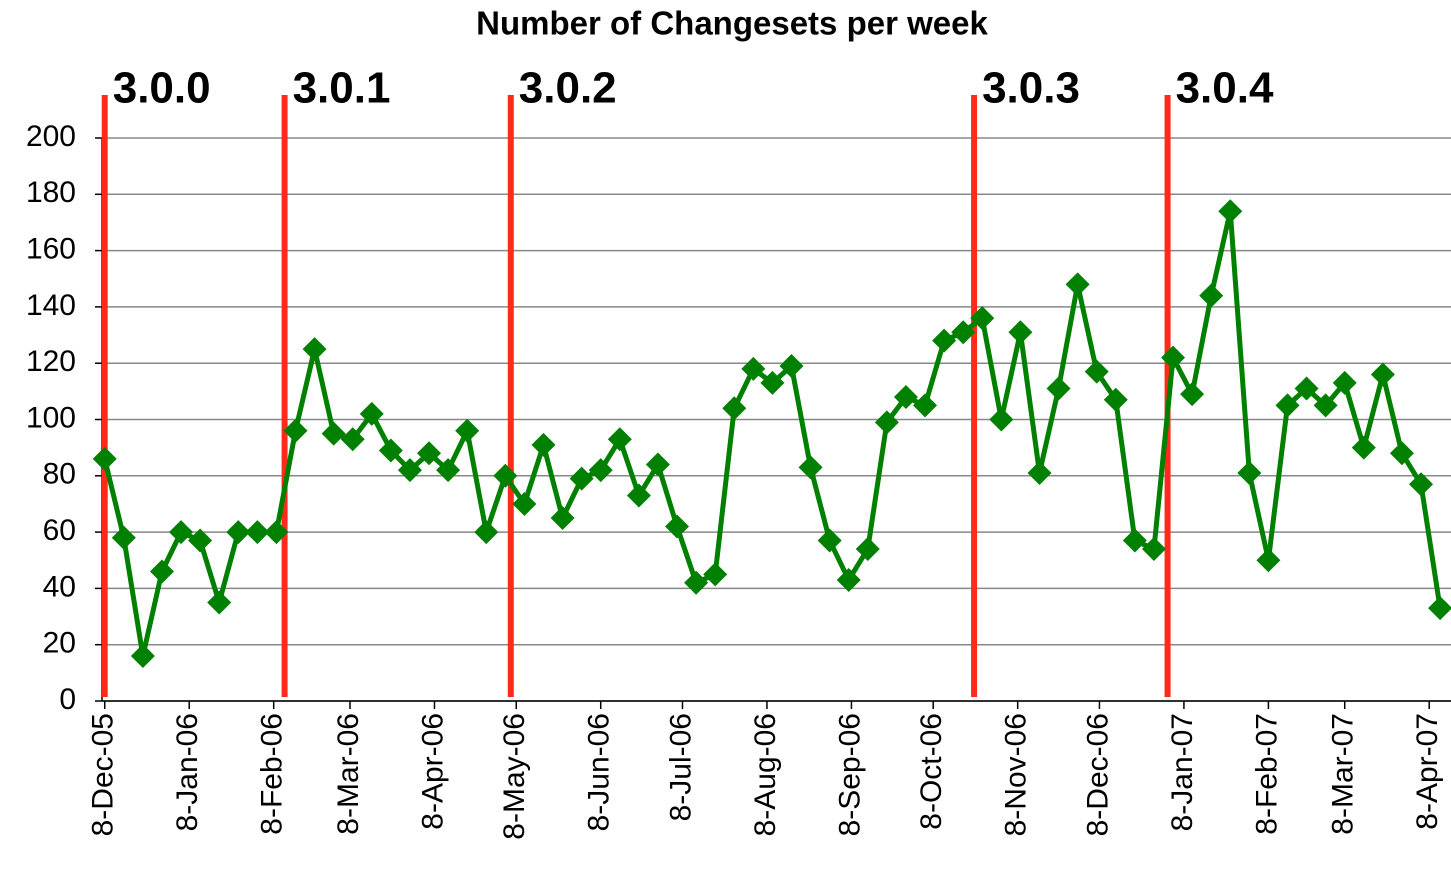 This screenshot has width=1451, height=885. Describe the element at coordinates (849, 774) in the screenshot. I see `x-tick-label: 8-Sep-06` at that location.